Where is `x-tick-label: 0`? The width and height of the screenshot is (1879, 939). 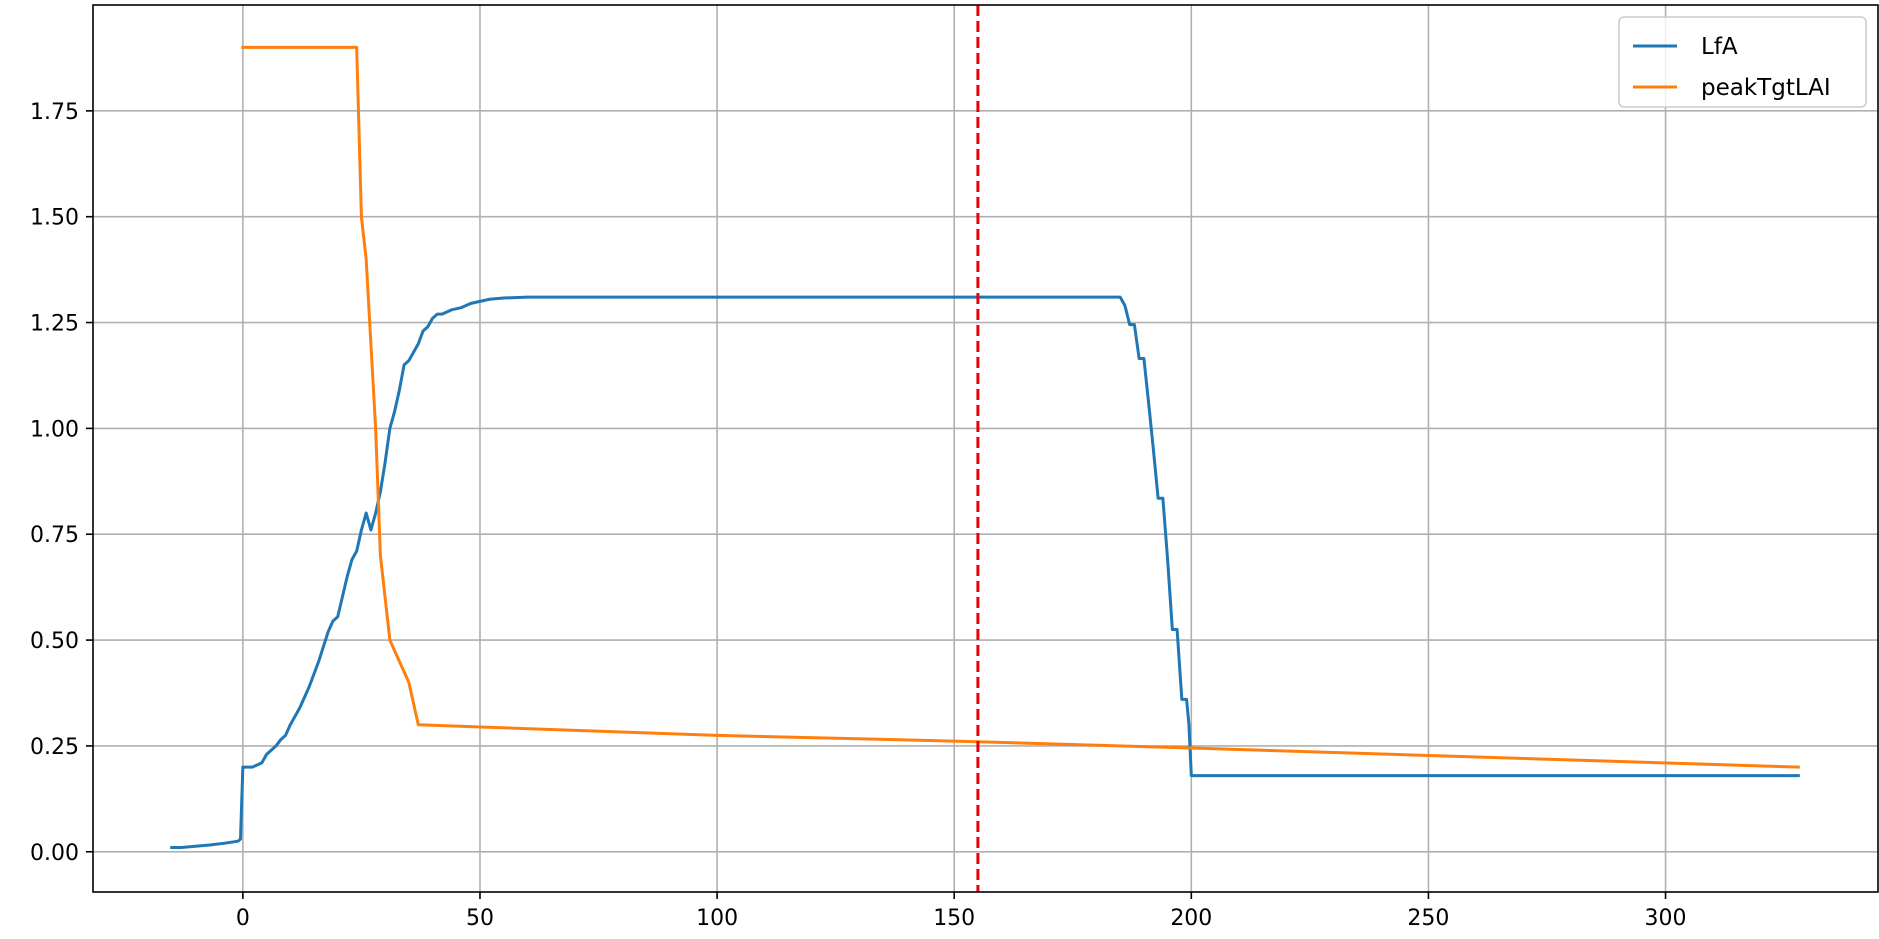
x-tick-label: 0 is located at coordinates (243, 918).